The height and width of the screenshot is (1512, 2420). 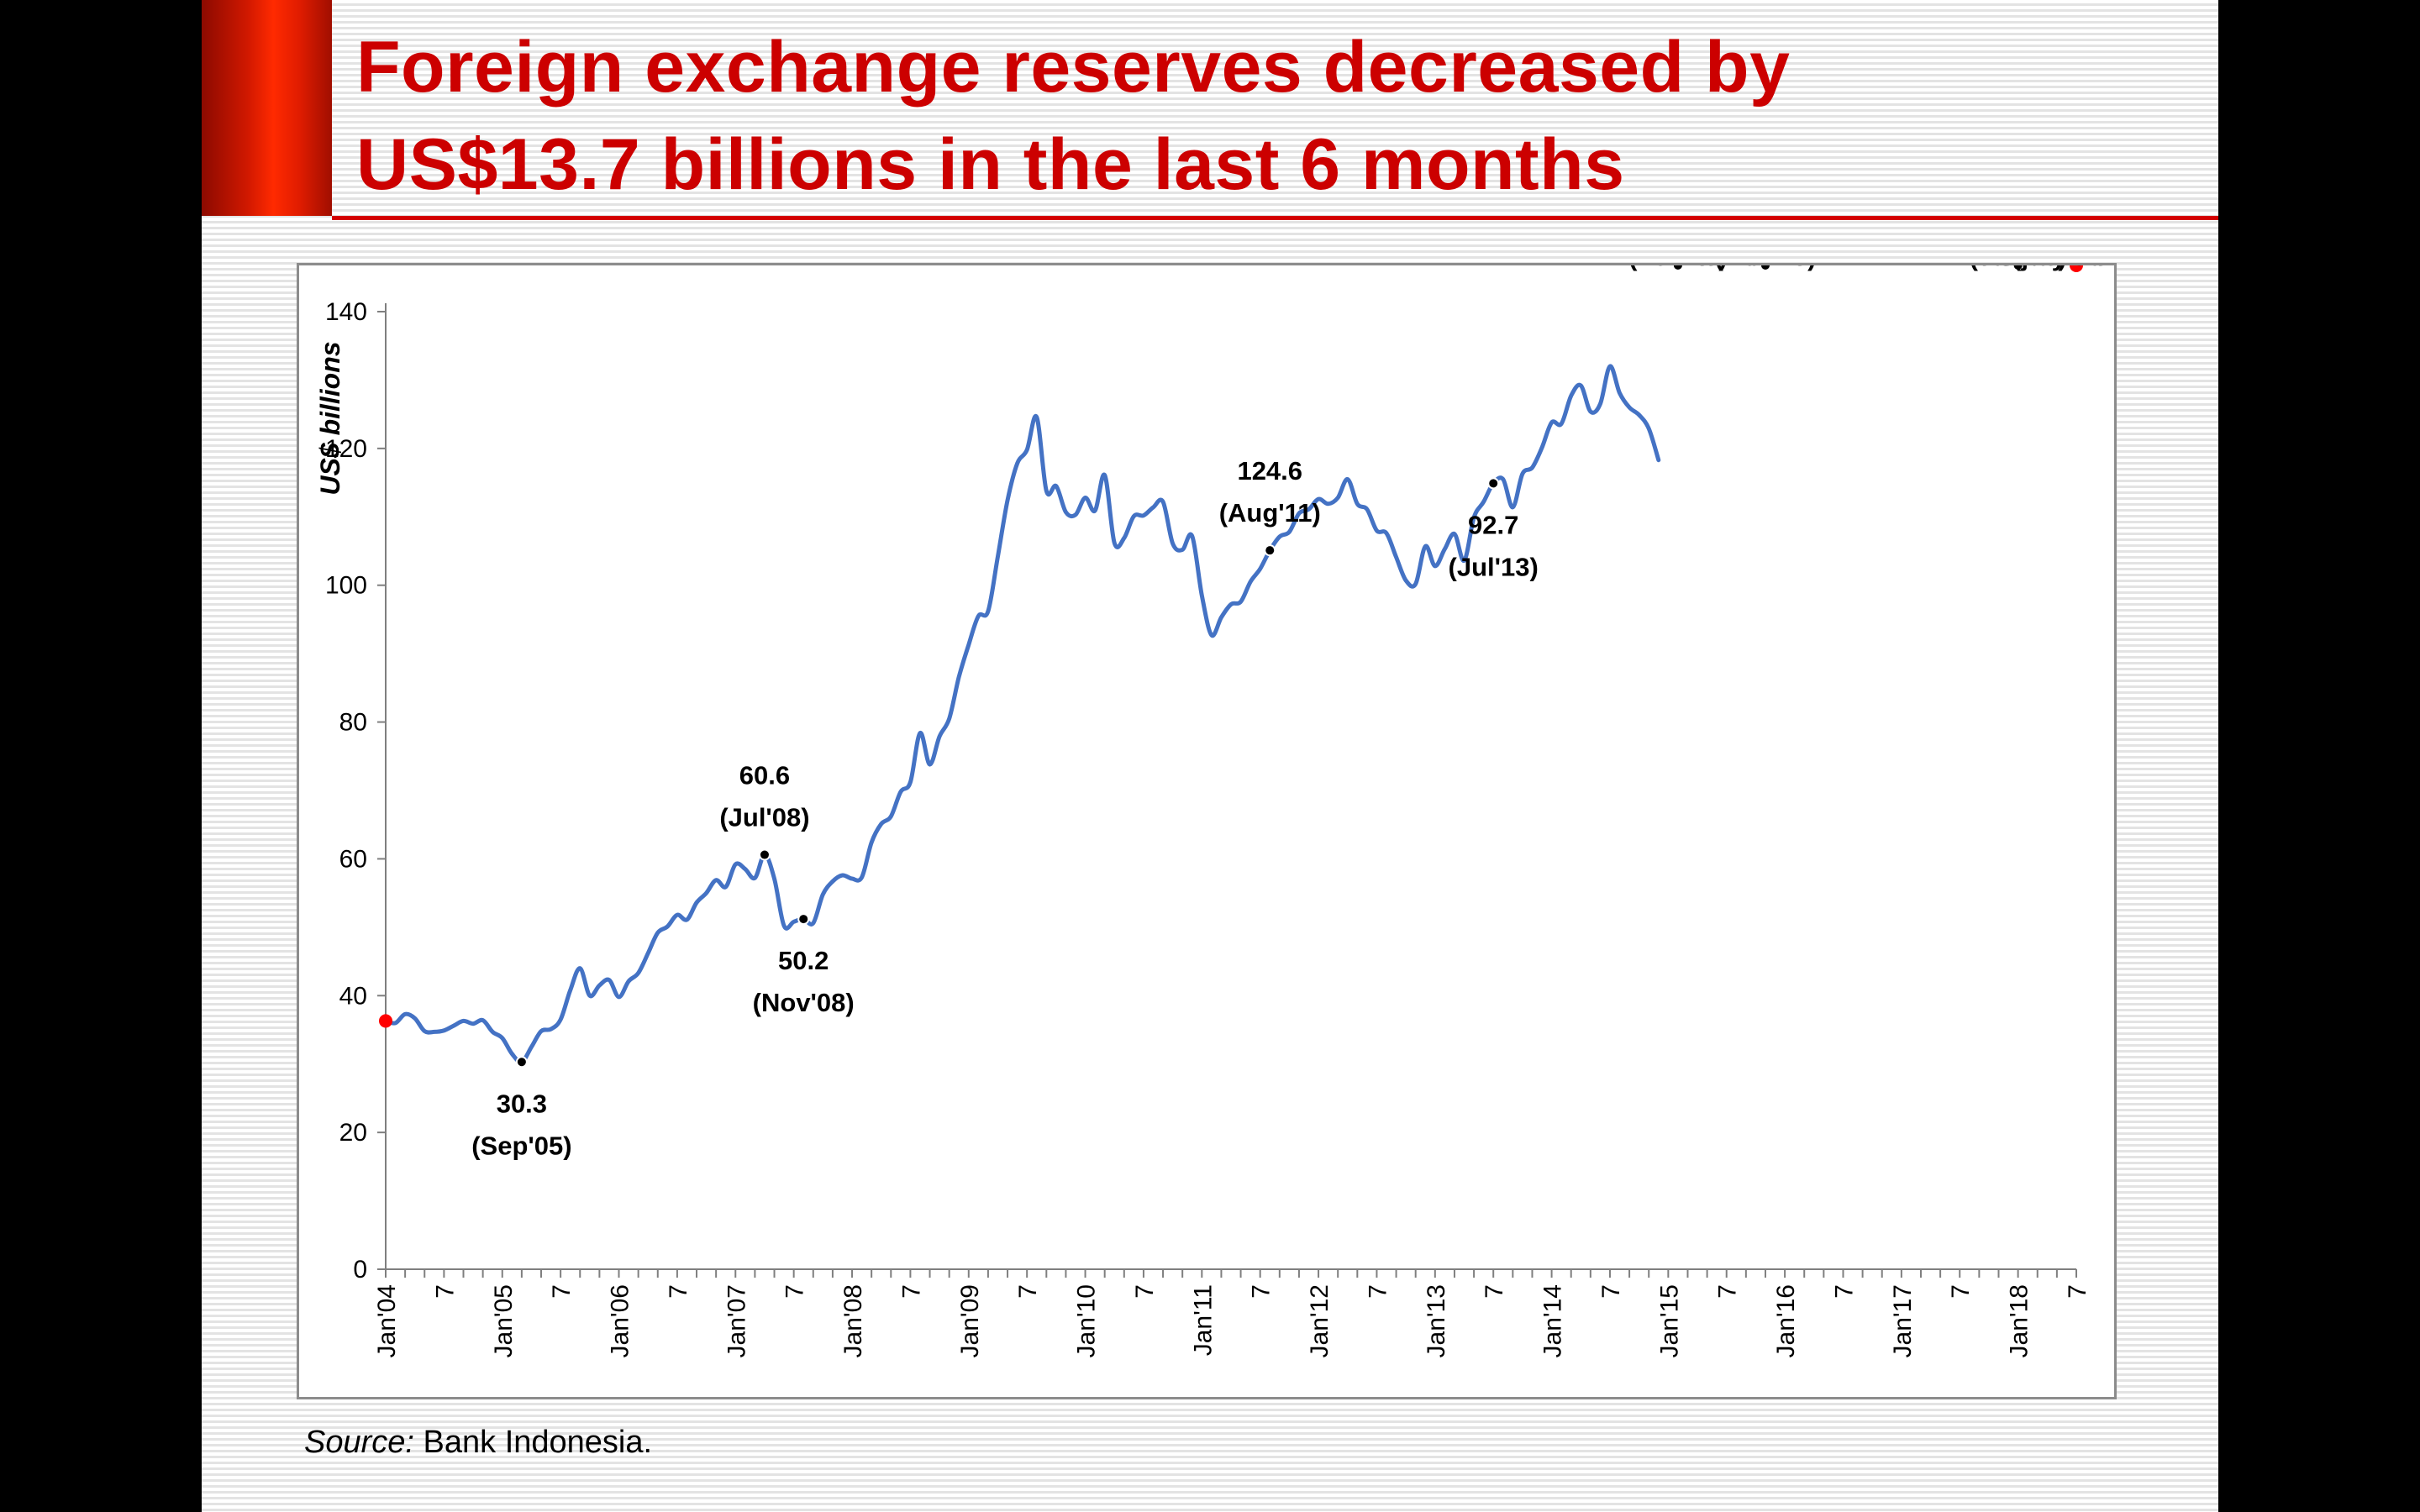 I want to click on y-tick-label: 0, so click(x=360, y=1270).